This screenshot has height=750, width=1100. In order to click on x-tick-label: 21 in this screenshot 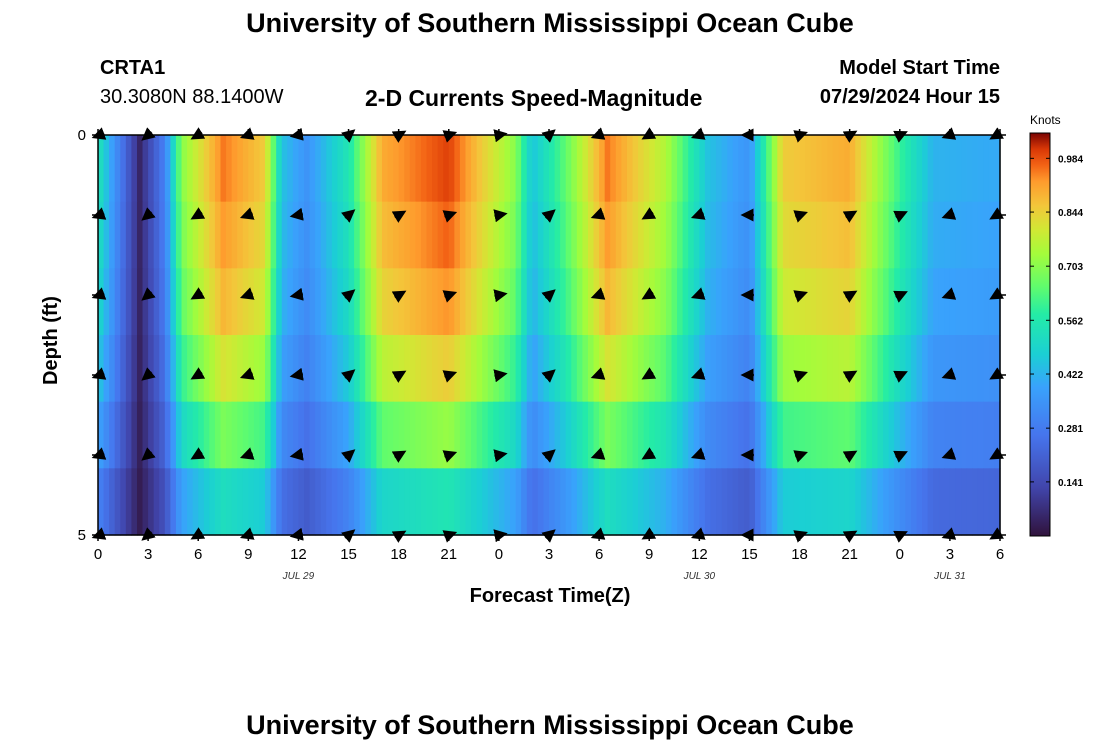, I will do `click(849, 554)`.